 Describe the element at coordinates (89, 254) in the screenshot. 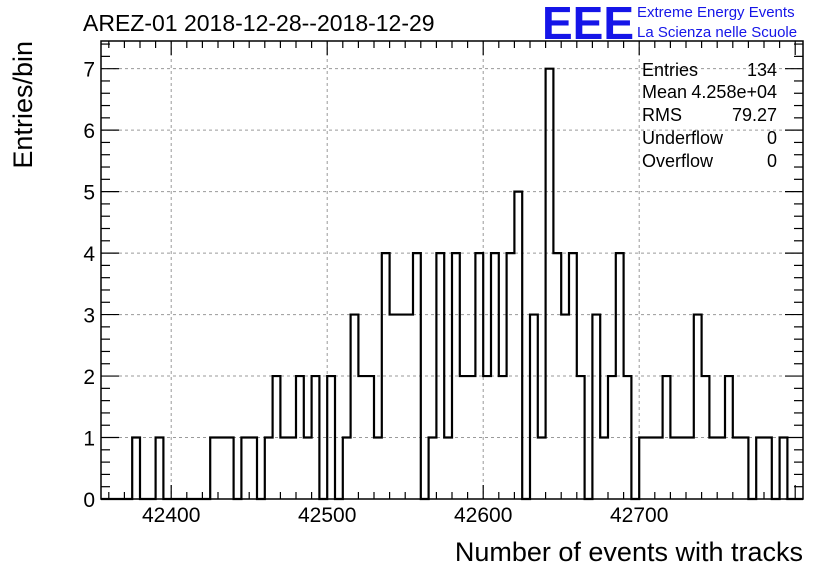

I see `y-tick-label: 4` at that location.